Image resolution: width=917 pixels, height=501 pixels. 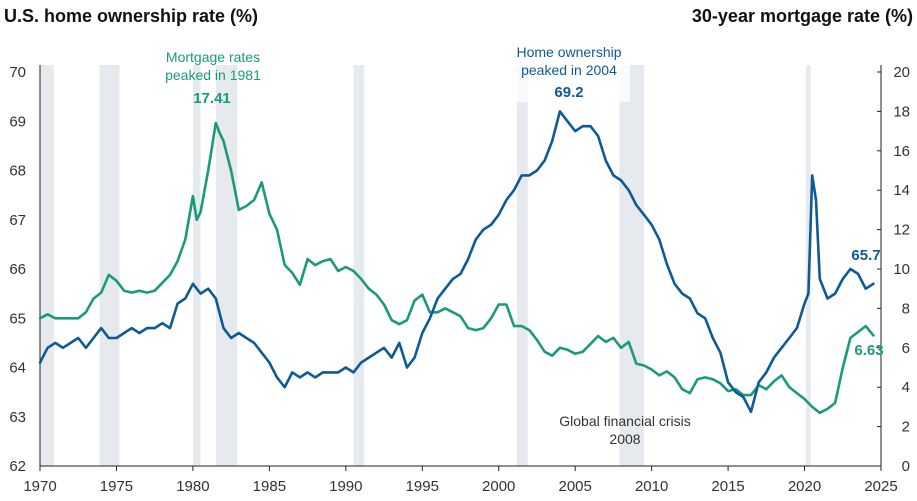 I want to click on y-left-tick-label-68: 68, so click(x=17, y=171).